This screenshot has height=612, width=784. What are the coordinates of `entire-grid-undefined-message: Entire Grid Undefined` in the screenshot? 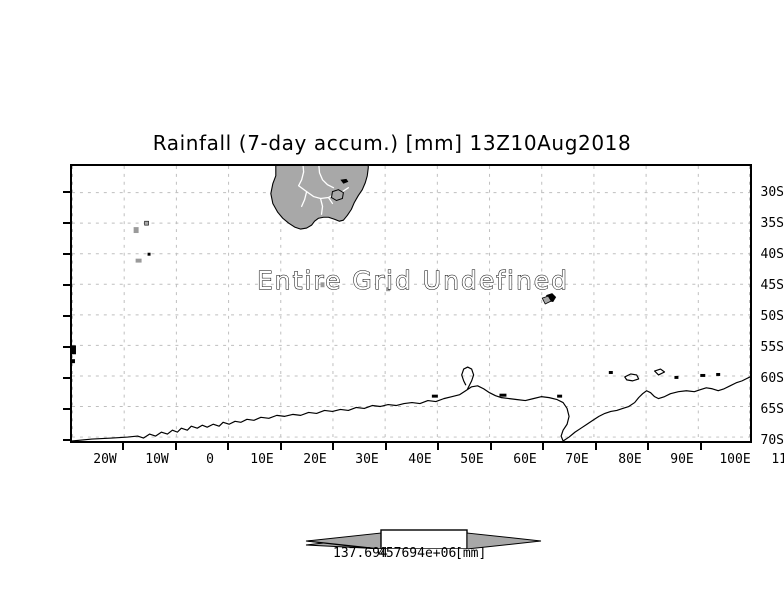 It's located at (413, 281).